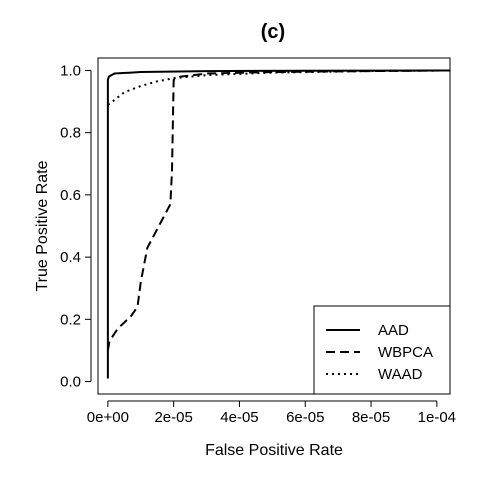 This screenshot has width=480, height=480. What do you see at coordinates (70, 195) in the screenshot?
I see `y-tick-label: 0.6` at bounding box center [70, 195].